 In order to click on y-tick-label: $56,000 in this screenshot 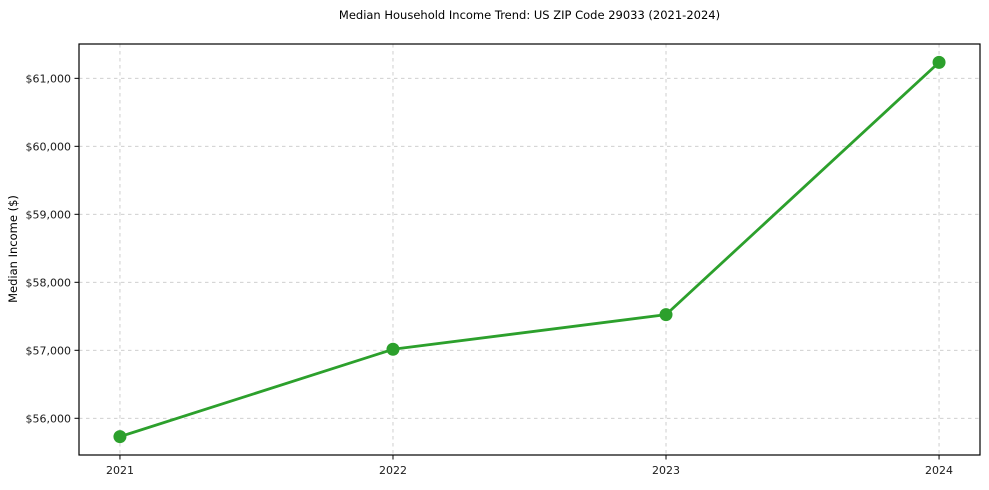, I will do `click(49, 418)`.